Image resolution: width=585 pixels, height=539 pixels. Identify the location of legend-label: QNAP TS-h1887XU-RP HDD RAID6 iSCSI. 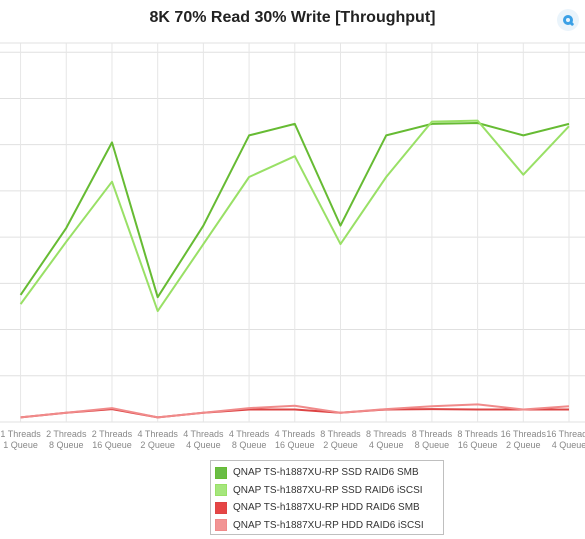
(328, 525).